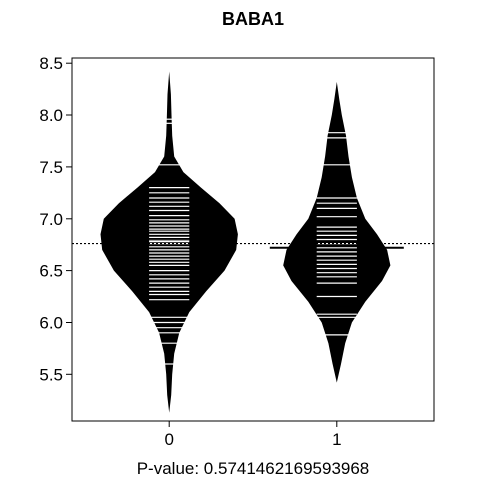  What do you see at coordinates (168, 439) in the screenshot?
I see `x-tick-label-0: 0` at bounding box center [168, 439].